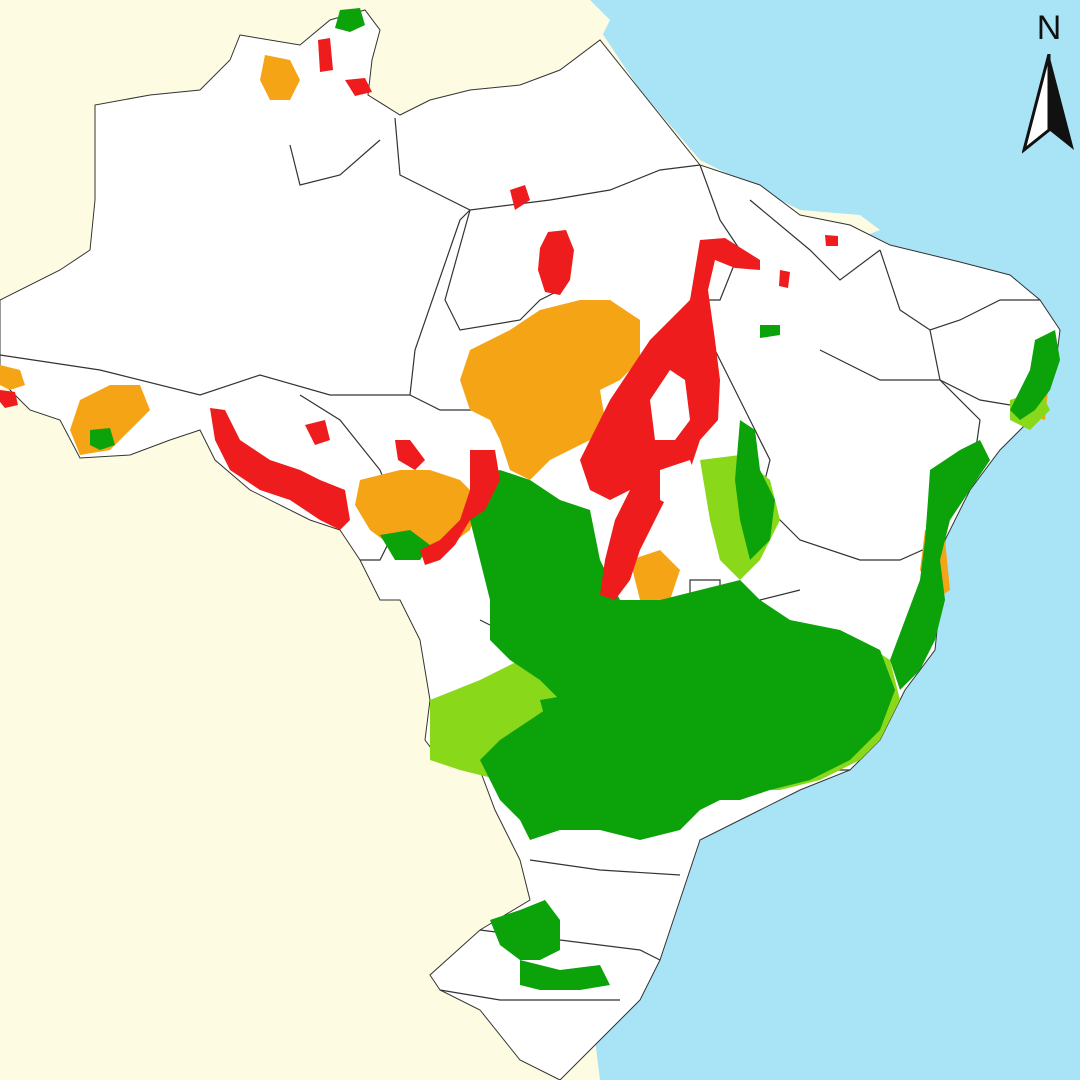 The image size is (1080, 1080). Describe the element at coordinates (1049, 28) in the screenshot. I see `compass-north-label: N` at that location.